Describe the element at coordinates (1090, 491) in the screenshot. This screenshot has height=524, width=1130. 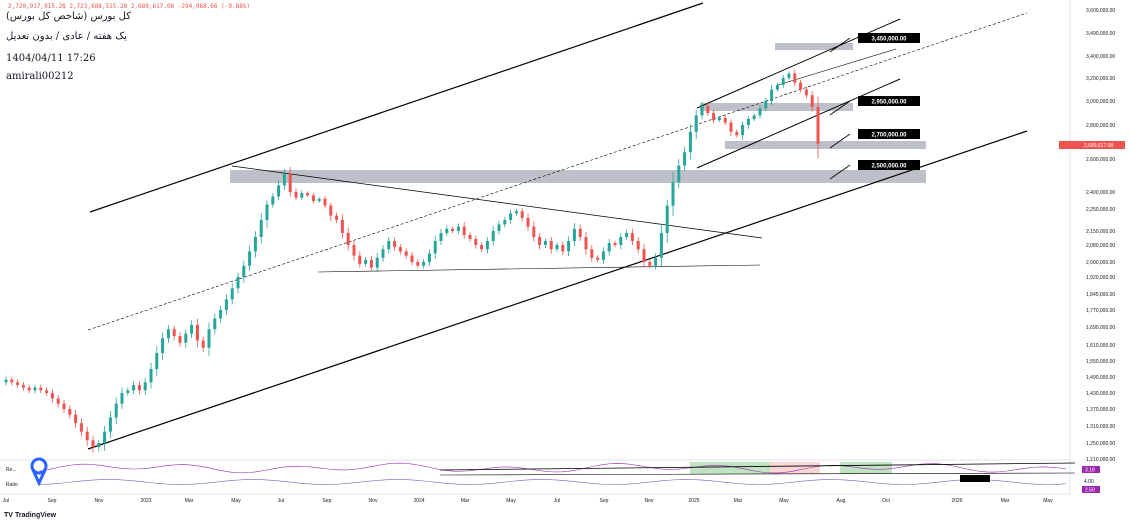
I see `oscillator-value: 2.50` at that location.